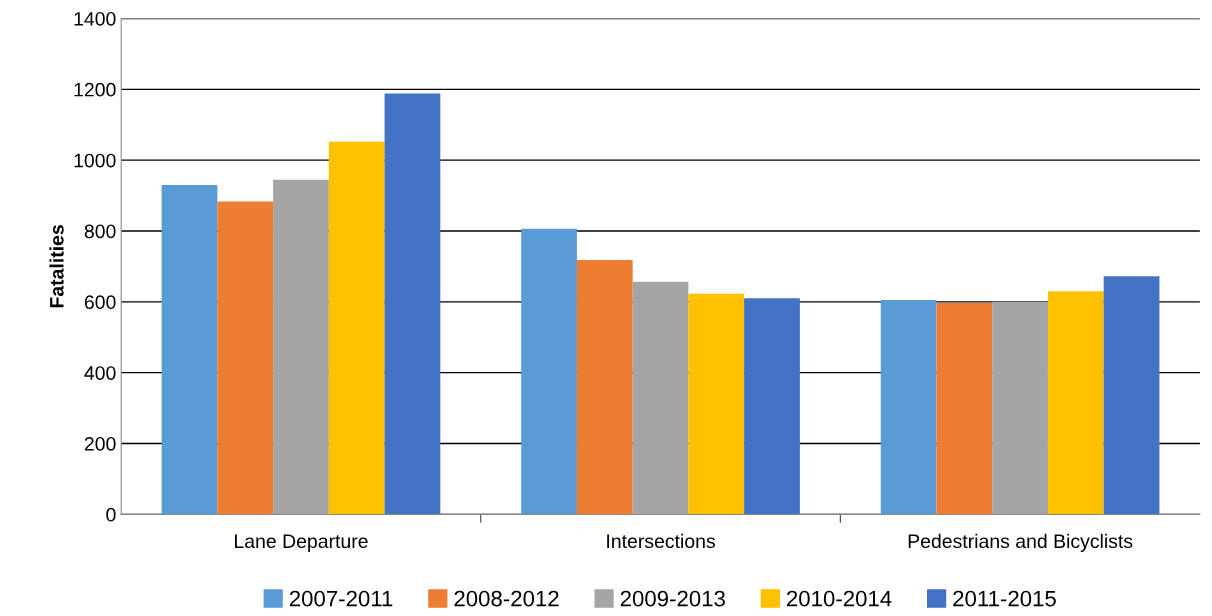  Describe the element at coordinates (661, 541) in the screenshot. I see `x-tick-label: Intersections` at that location.